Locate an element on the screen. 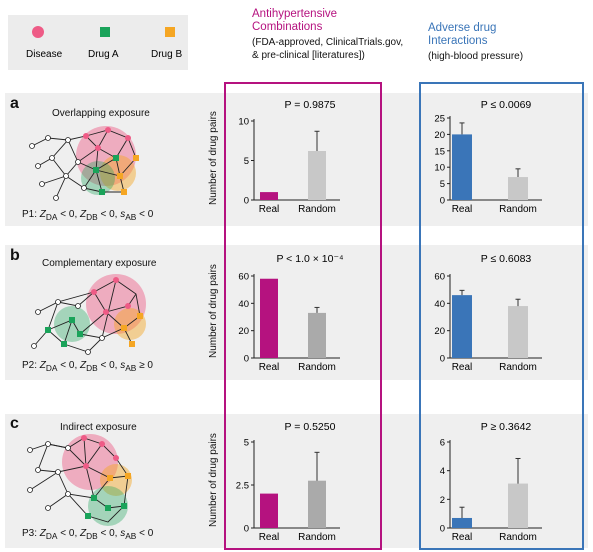  panel-c-formula-mid: < 0, is located at coordinates (109, 533).